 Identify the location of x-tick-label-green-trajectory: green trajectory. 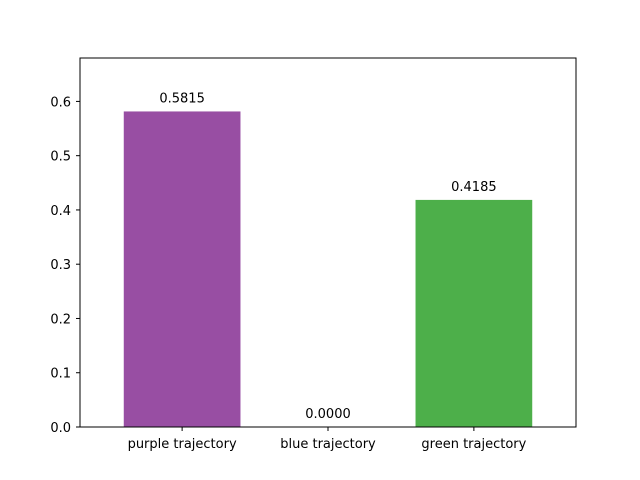
(473, 444).